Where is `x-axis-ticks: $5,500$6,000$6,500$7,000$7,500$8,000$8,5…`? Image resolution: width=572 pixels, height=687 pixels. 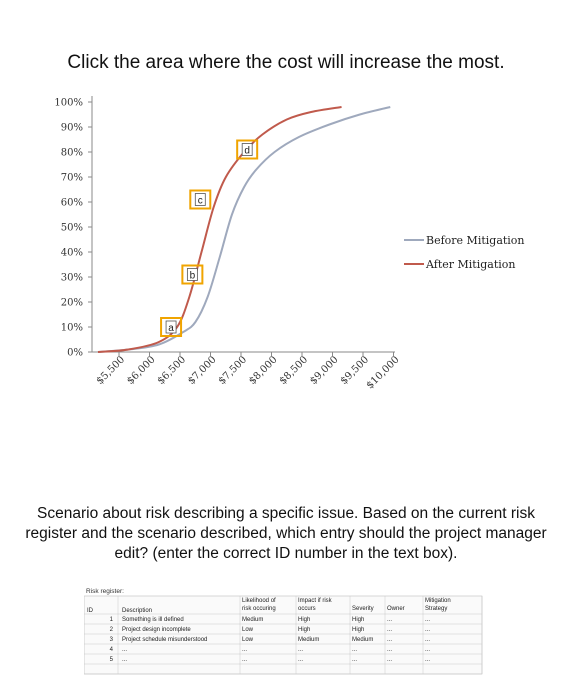 x-axis-ticks: $5,500$6,000$6,500$7,000$7,500$8,000$8,5… is located at coordinates (248, 371).